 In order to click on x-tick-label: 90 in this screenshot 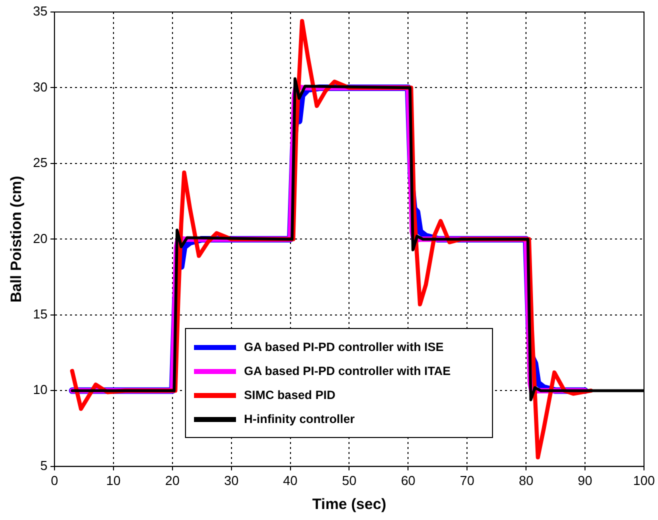, I will do `click(585, 480)`.